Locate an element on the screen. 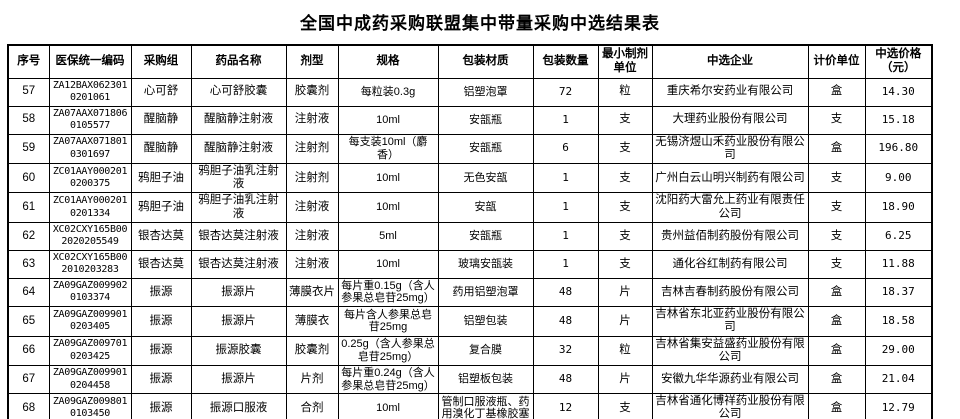  cell-spec: 每片含人参果总皂苷25mg is located at coordinates (388, 321).